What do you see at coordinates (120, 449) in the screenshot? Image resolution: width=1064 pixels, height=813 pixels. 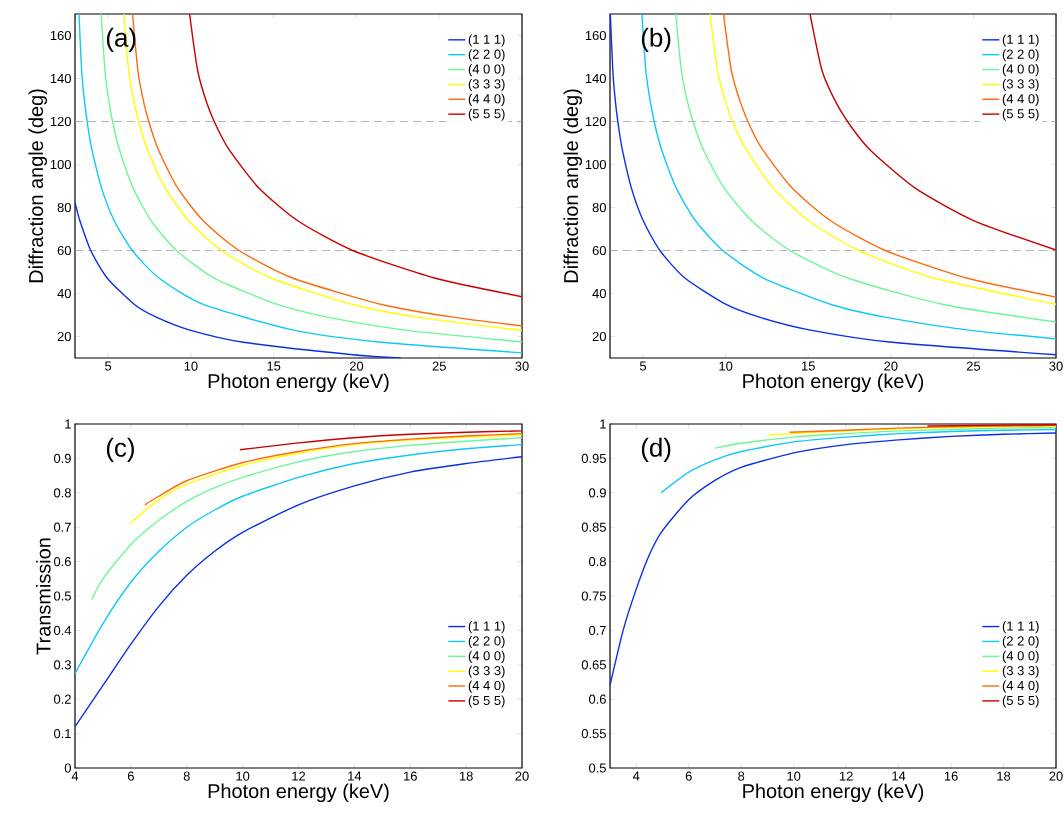 I see `annotation: (c)` at bounding box center [120, 449].